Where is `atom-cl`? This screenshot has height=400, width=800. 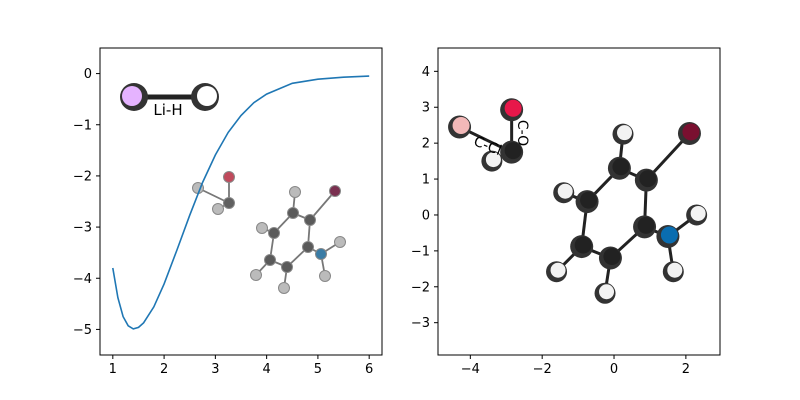 atom-cl is located at coordinates (461, 125).